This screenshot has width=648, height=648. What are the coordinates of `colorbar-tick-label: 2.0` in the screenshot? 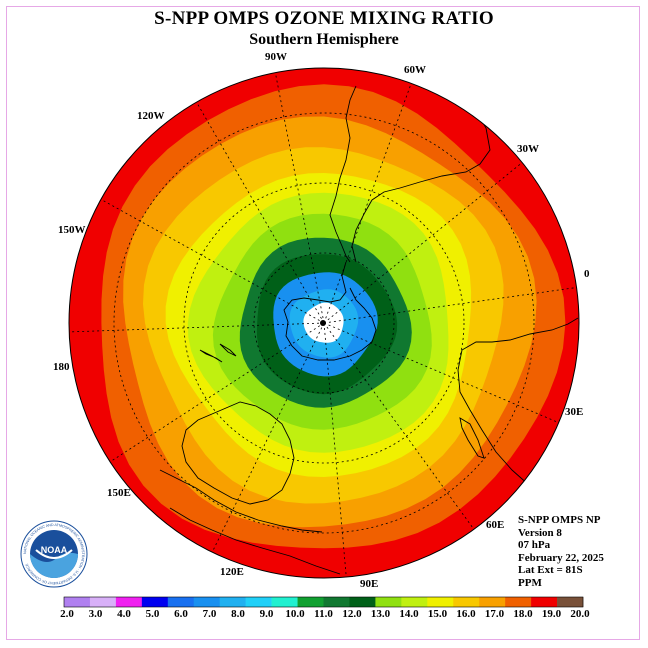 It's located at (67, 614).